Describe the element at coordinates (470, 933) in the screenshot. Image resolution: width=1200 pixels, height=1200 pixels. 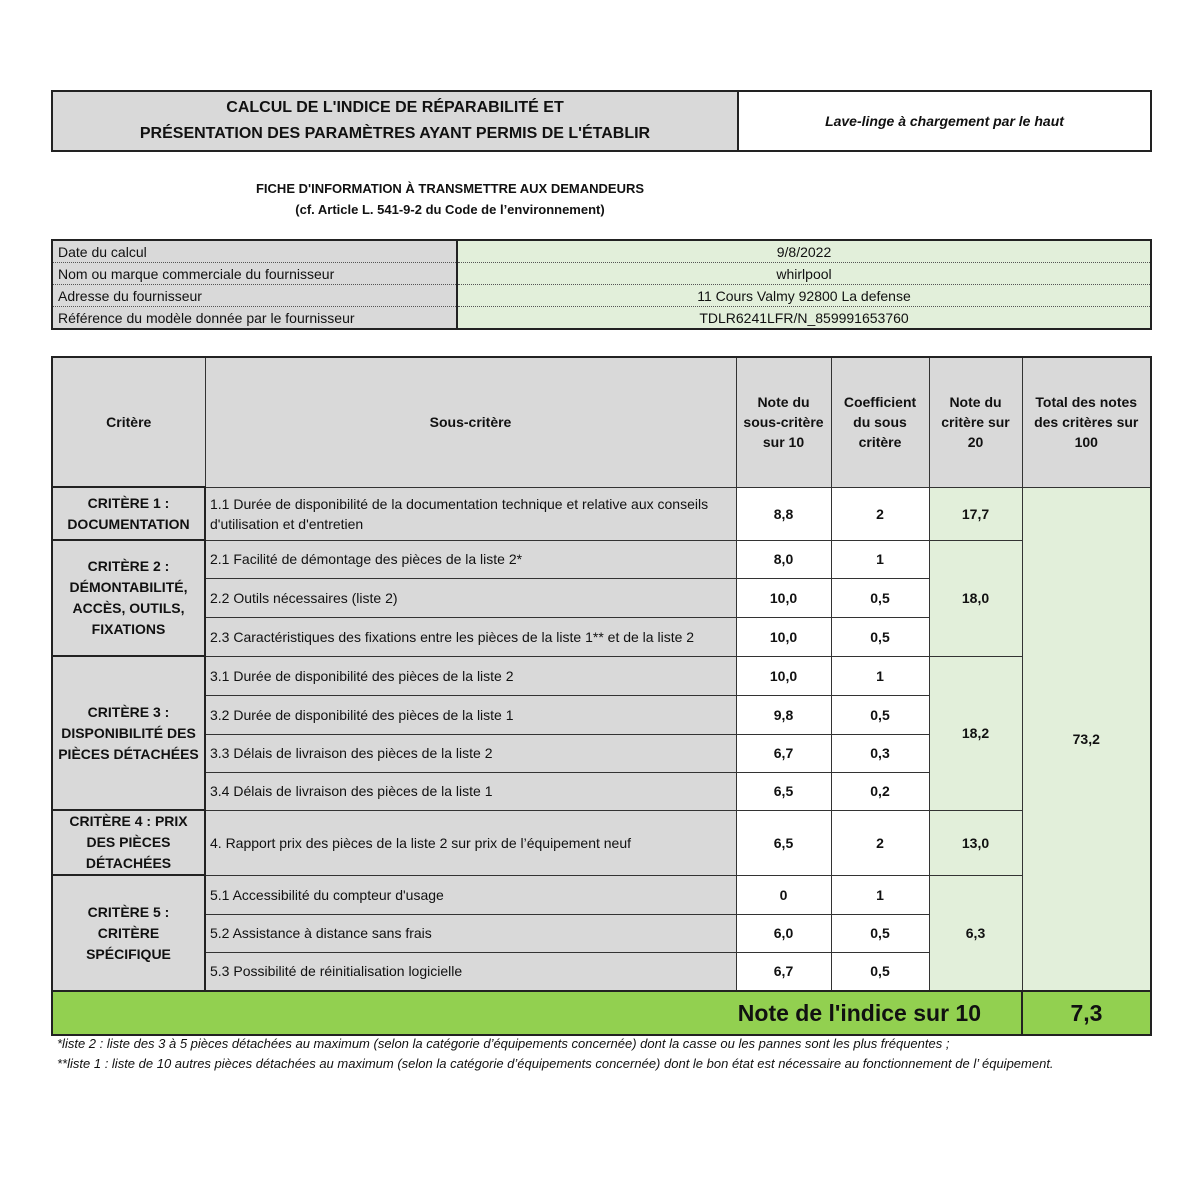
I see `sub-criterion-label: 5.2 Assistance à distance sans frais` at that location.